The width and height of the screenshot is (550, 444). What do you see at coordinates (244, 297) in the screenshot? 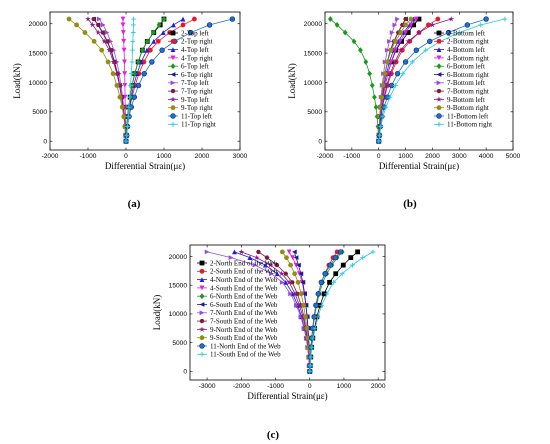
I see `legend-label: 6-North End of the Web` at bounding box center [244, 297].